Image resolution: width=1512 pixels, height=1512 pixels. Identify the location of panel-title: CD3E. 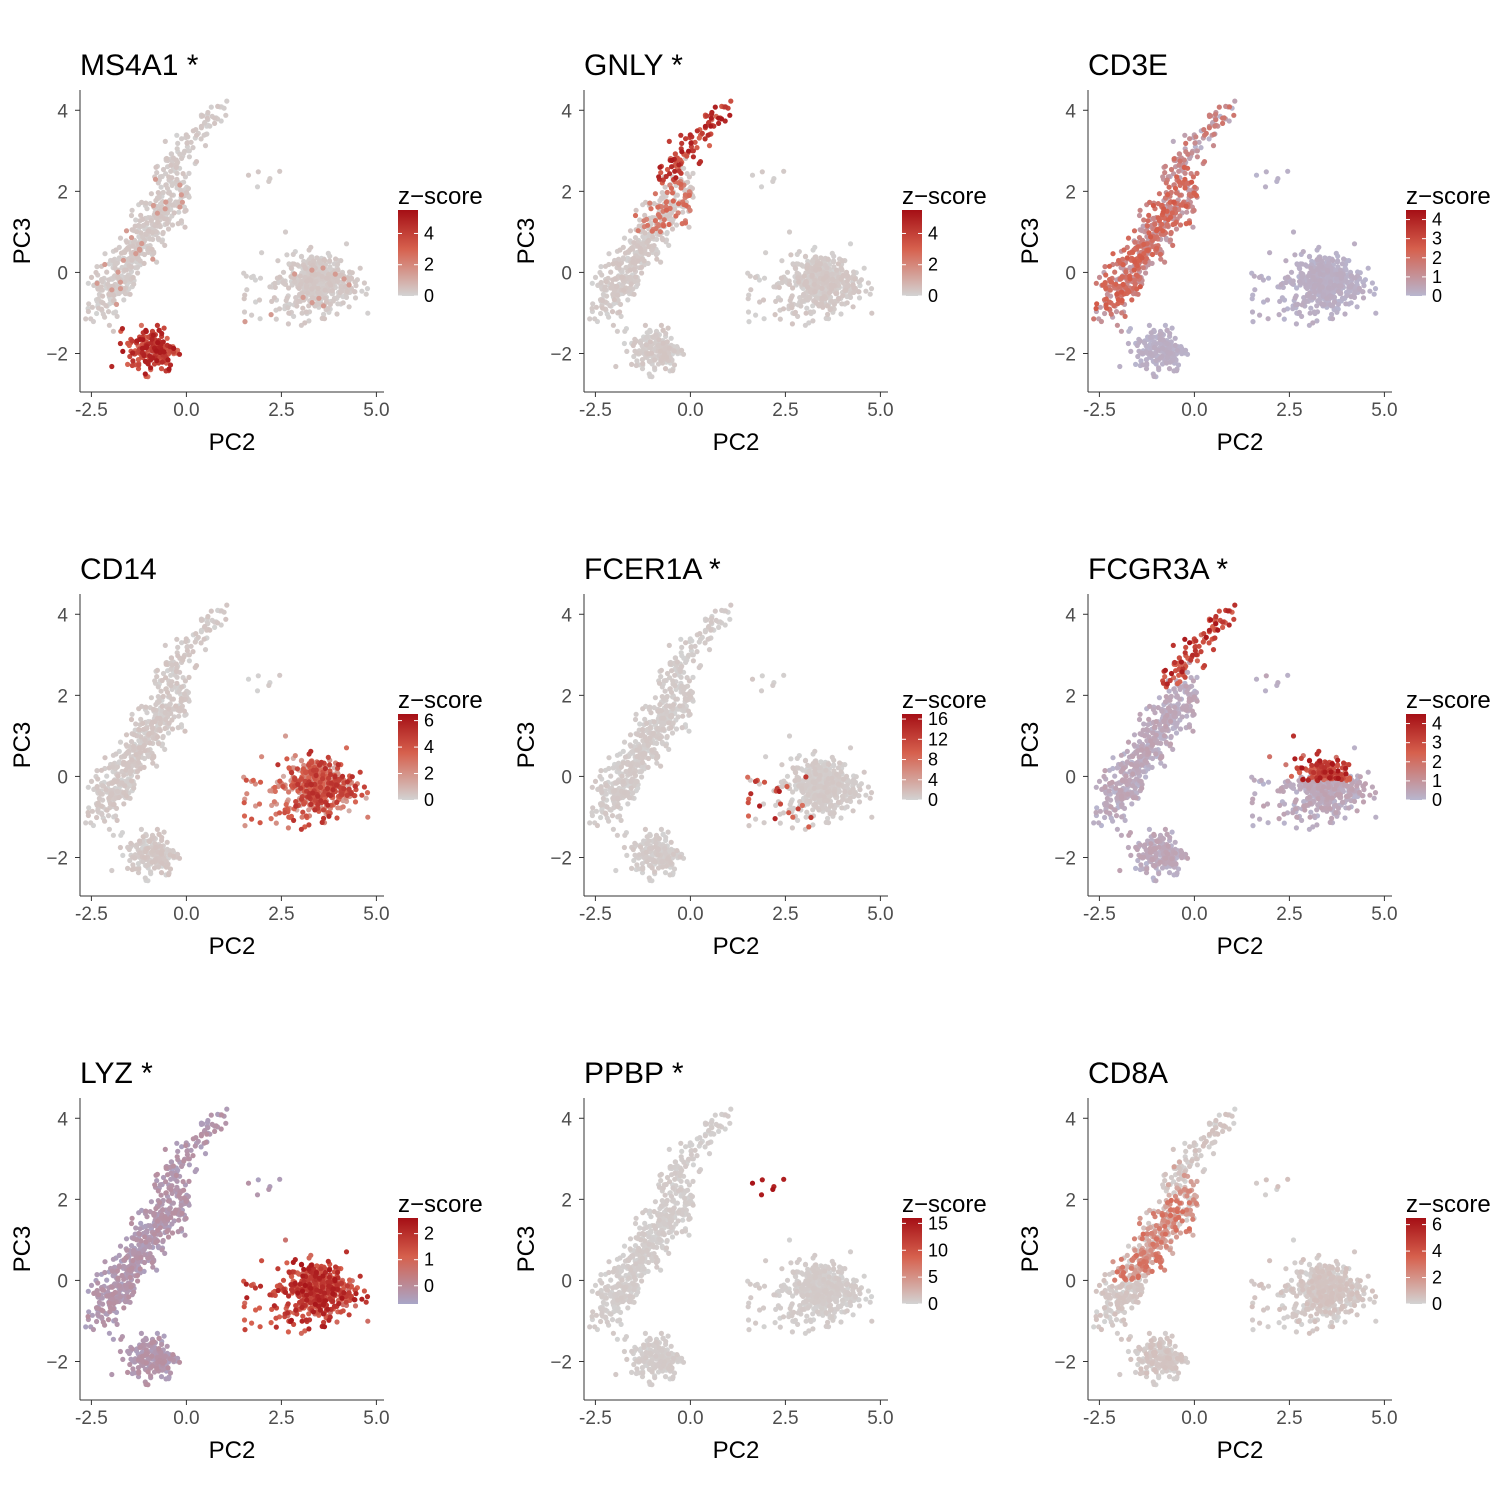
(1128, 65).